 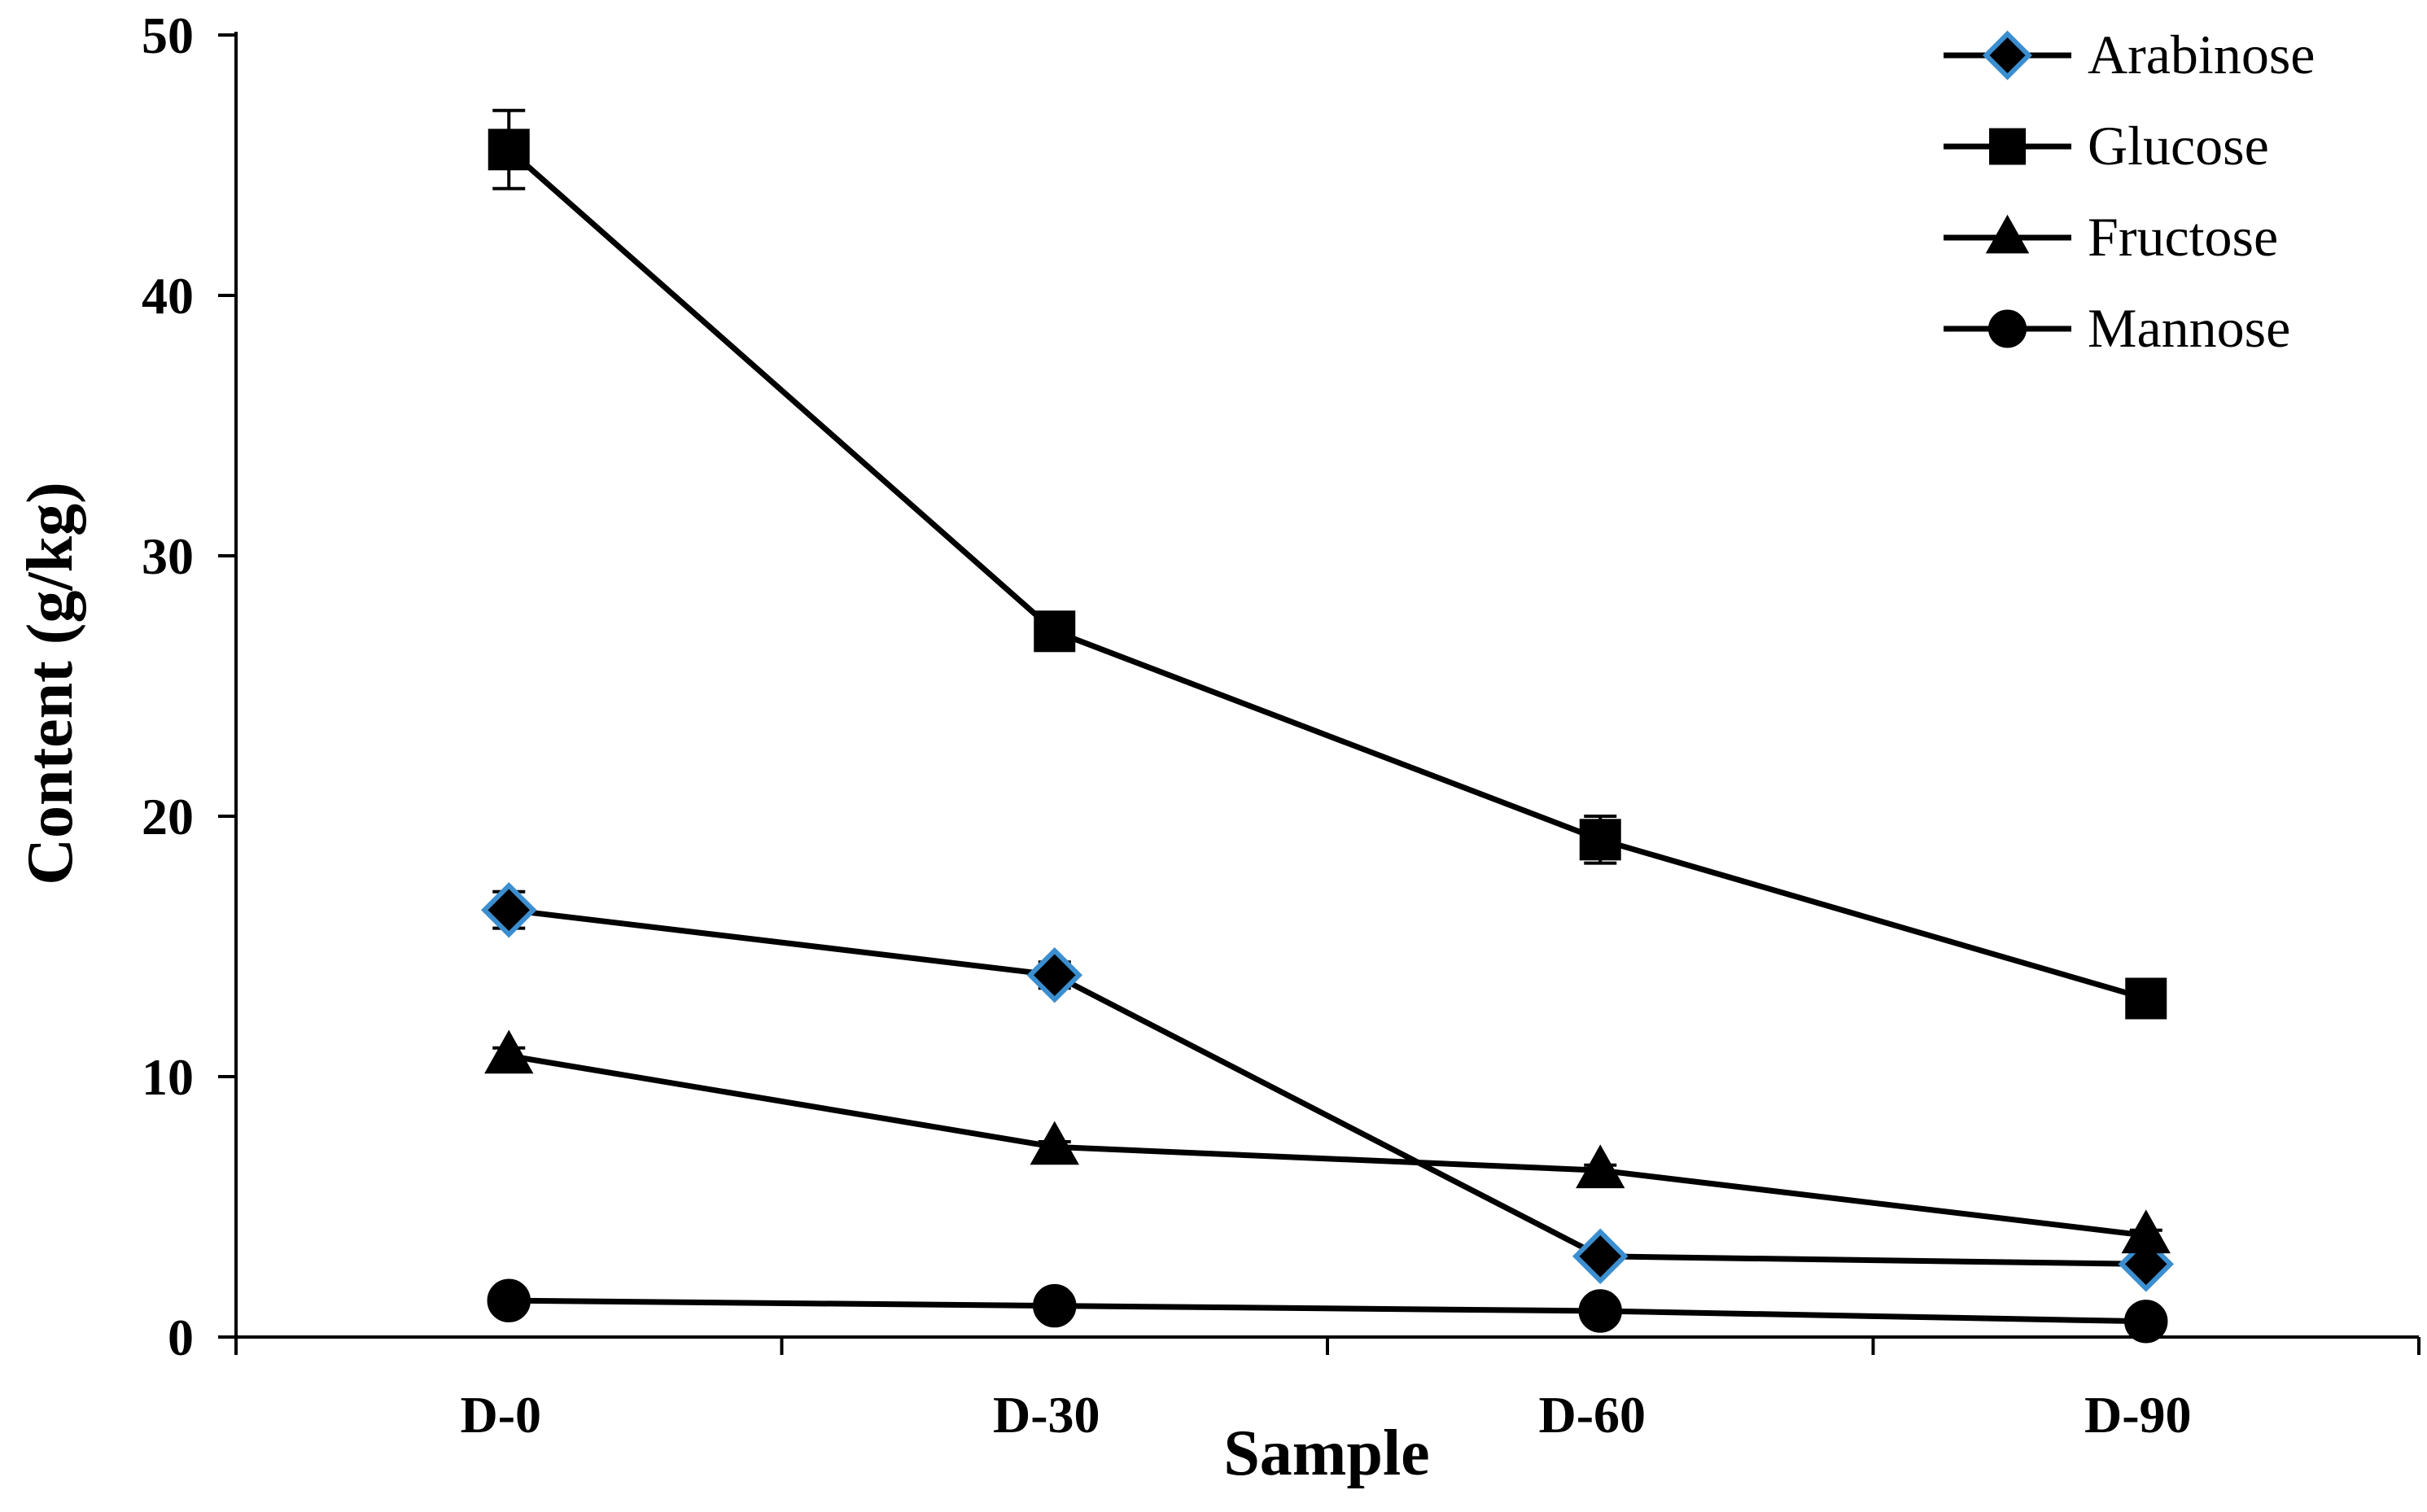 I want to click on y-tick-label: 0, so click(x=181, y=1337).